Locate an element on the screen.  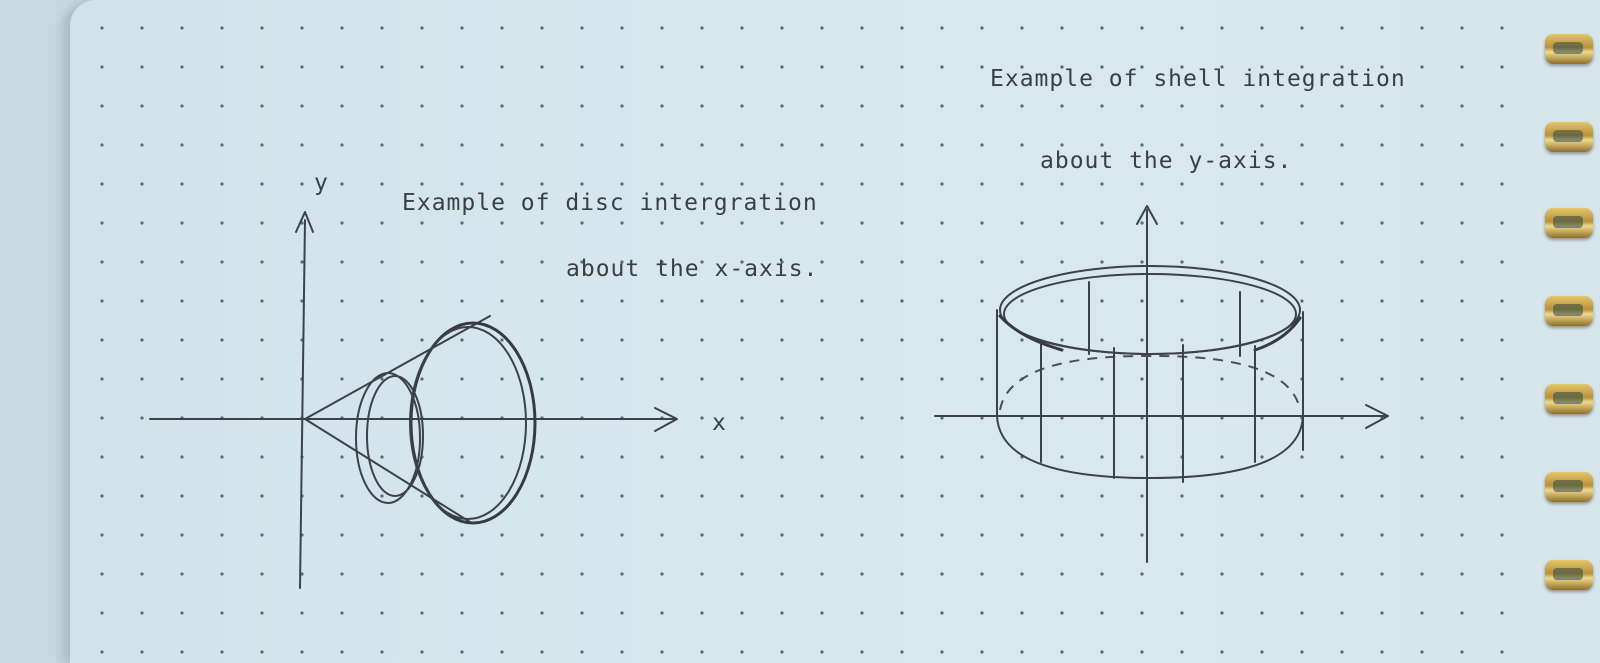
large-disc is located at coordinates (473, 423).